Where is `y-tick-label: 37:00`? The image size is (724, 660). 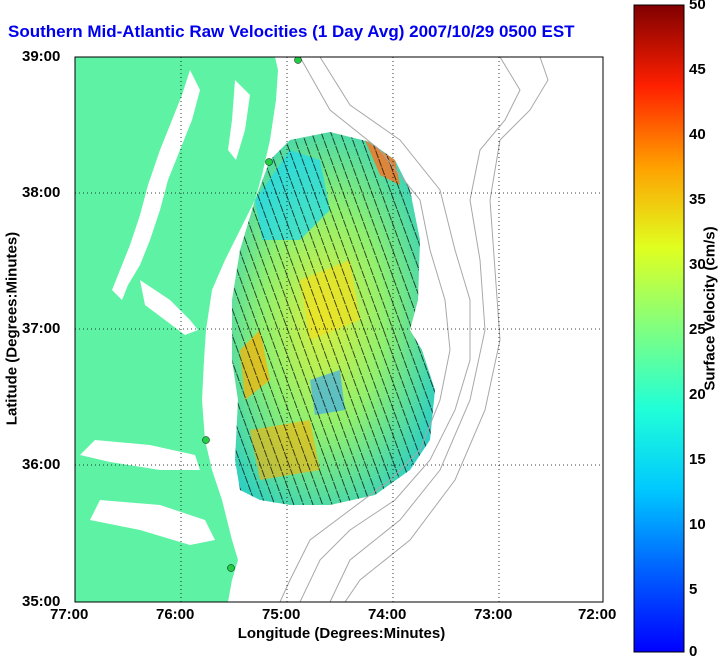 y-tick-label: 37:00 is located at coordinates (41, 328).